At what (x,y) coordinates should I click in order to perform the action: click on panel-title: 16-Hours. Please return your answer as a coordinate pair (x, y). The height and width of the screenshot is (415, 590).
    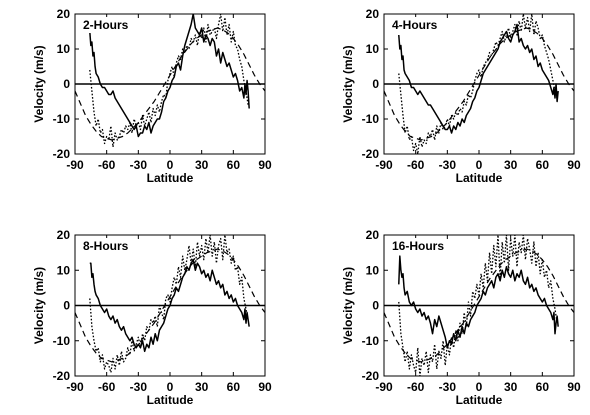
    Looking at the image, I should click on (418, 246).